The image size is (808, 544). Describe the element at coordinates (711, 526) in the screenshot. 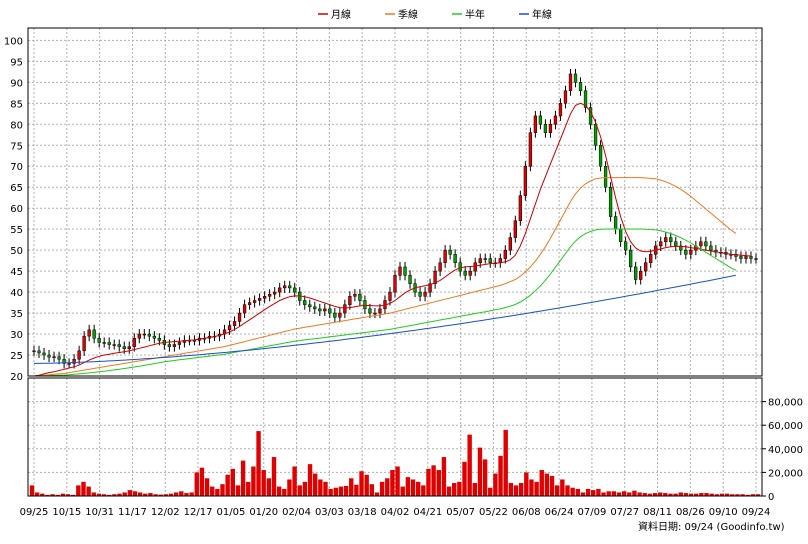

I see `source-footer: 資料日期: 09/24 (Goodinfo.tw)` at that location.